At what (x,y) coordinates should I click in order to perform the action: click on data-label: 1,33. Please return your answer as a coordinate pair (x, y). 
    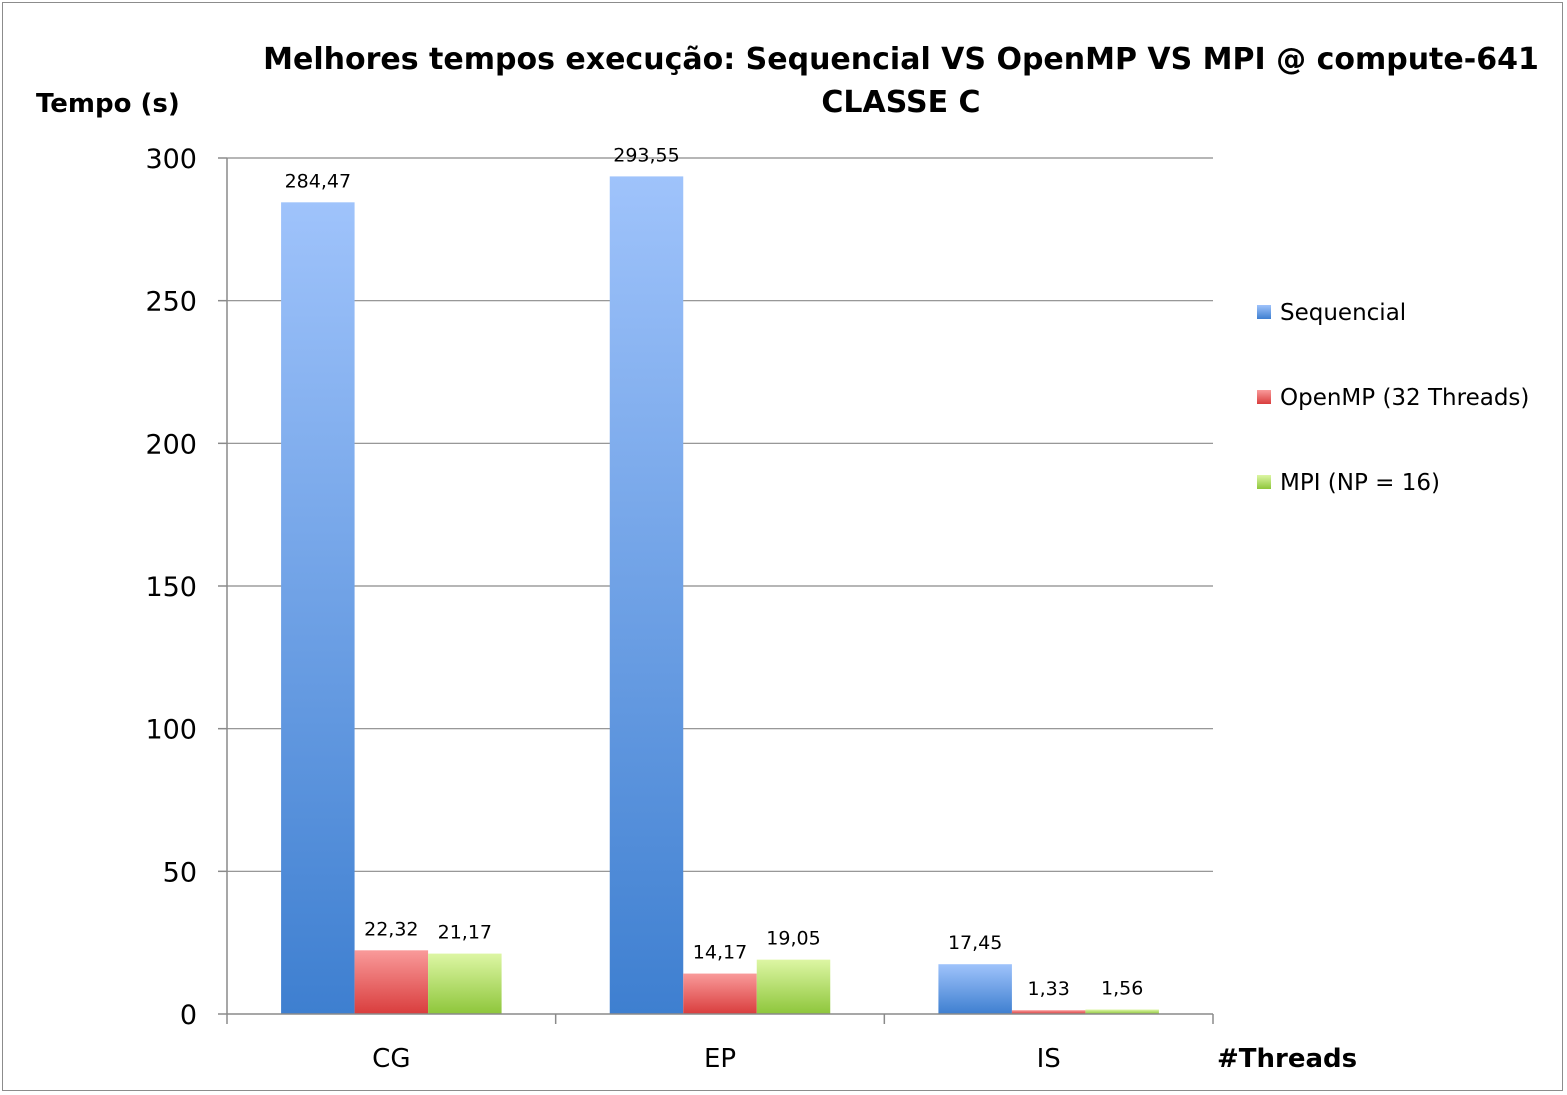
    Looking at the image, I should click on (1049, 989).